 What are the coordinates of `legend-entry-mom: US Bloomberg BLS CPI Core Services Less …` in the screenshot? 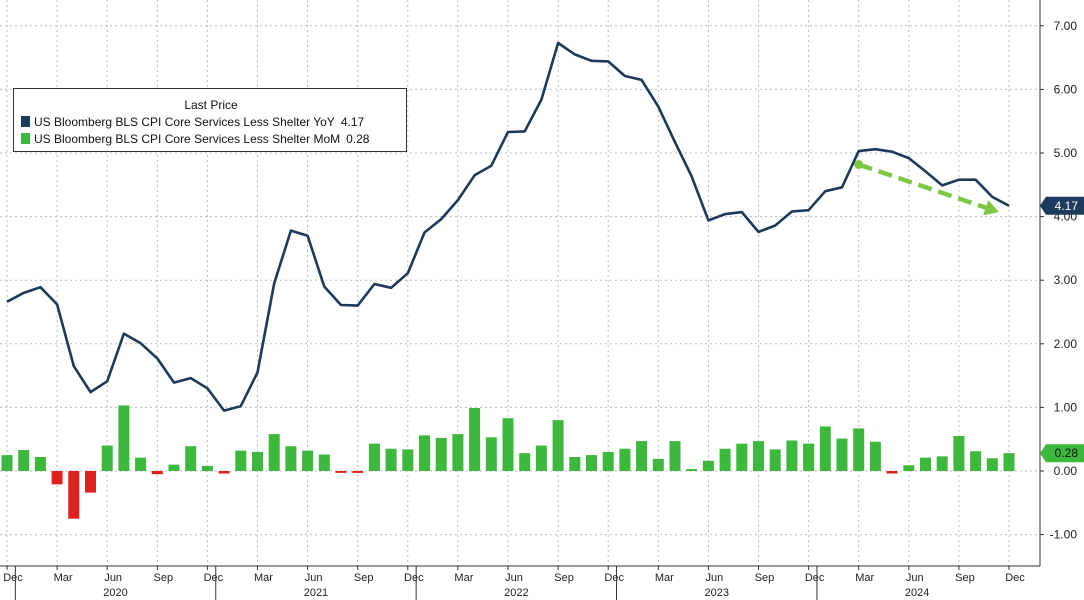 It's located at (195, 139).